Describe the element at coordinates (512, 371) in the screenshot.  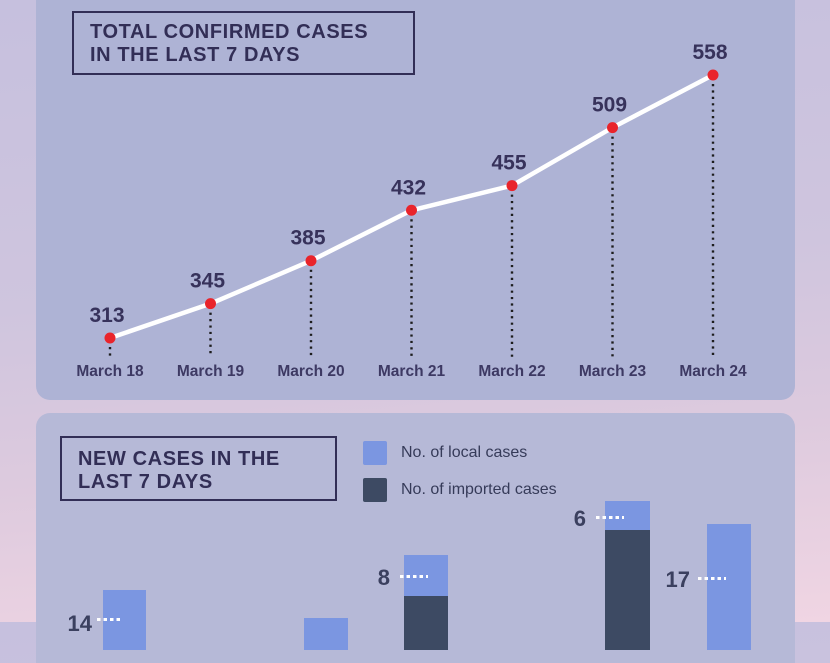
I see `x-axis-date-label: March 22` at that location.